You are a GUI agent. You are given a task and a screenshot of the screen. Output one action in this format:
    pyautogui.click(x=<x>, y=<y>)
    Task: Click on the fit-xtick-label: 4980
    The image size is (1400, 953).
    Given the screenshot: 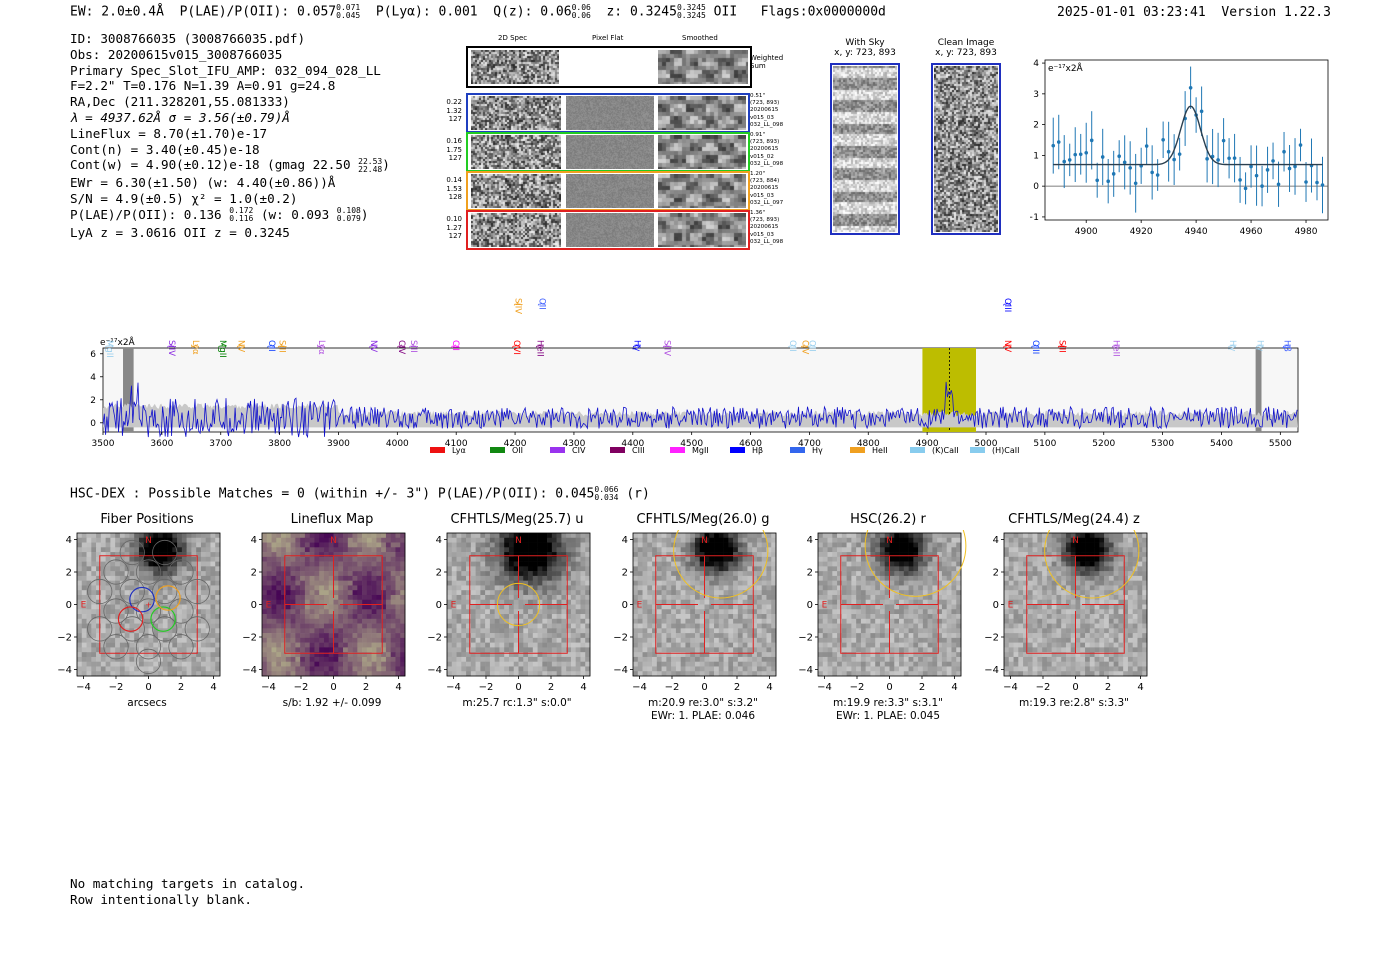 What is the action you would take?
    pyautogui.click(x=1306, y=231)
    